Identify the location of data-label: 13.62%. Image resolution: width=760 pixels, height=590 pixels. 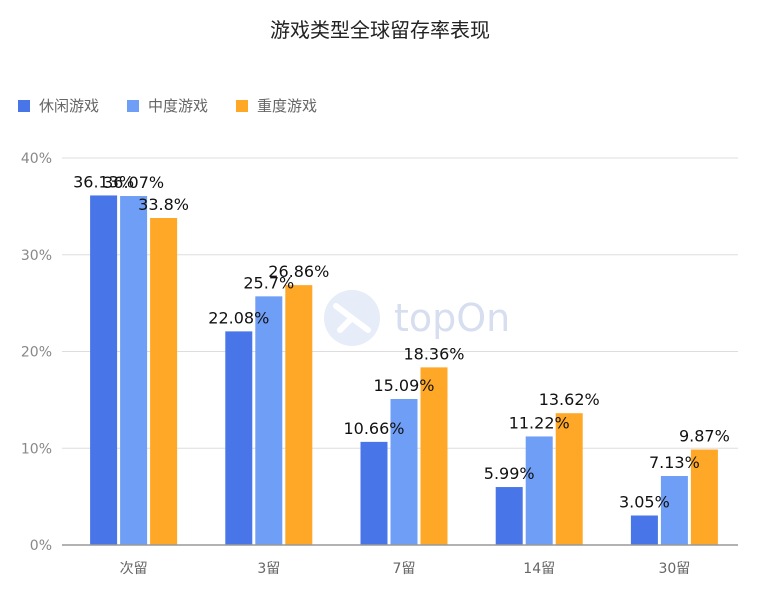
(569, 399).